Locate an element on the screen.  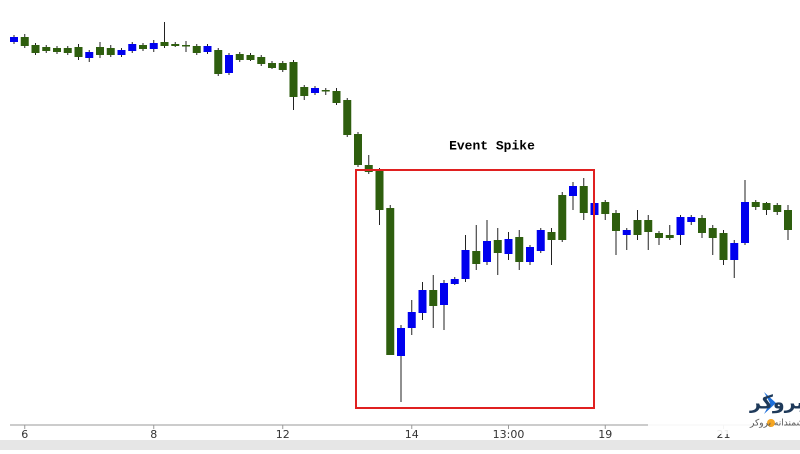
x-tick-label: 6 is located at coordinates (24, 434).